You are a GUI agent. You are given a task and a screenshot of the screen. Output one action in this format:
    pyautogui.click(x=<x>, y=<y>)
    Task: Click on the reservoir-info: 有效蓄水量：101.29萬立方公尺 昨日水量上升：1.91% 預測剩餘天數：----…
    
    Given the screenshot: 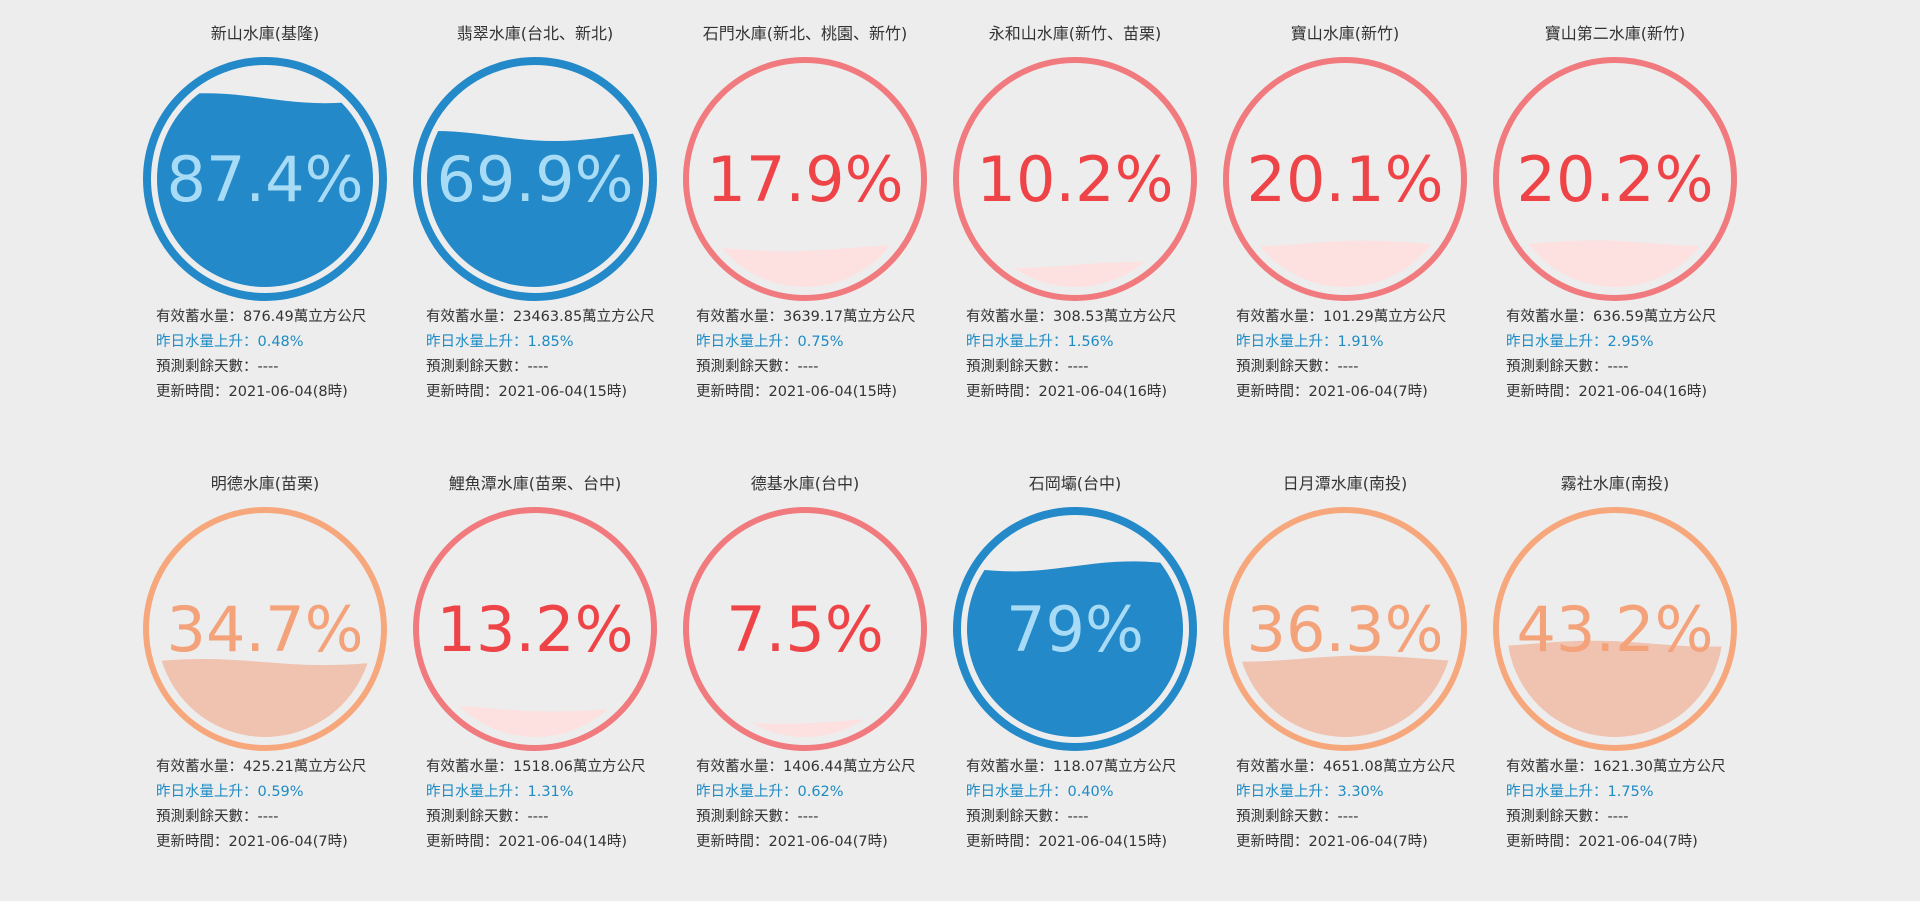 What is the action you would take?
    pyautogui.click(x=1356, y=355)
    